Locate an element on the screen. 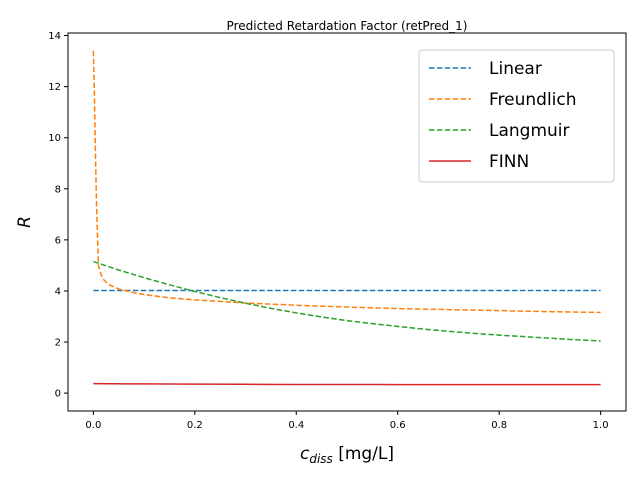  y-tick-label: 0 is located at coordinates (58, 394).